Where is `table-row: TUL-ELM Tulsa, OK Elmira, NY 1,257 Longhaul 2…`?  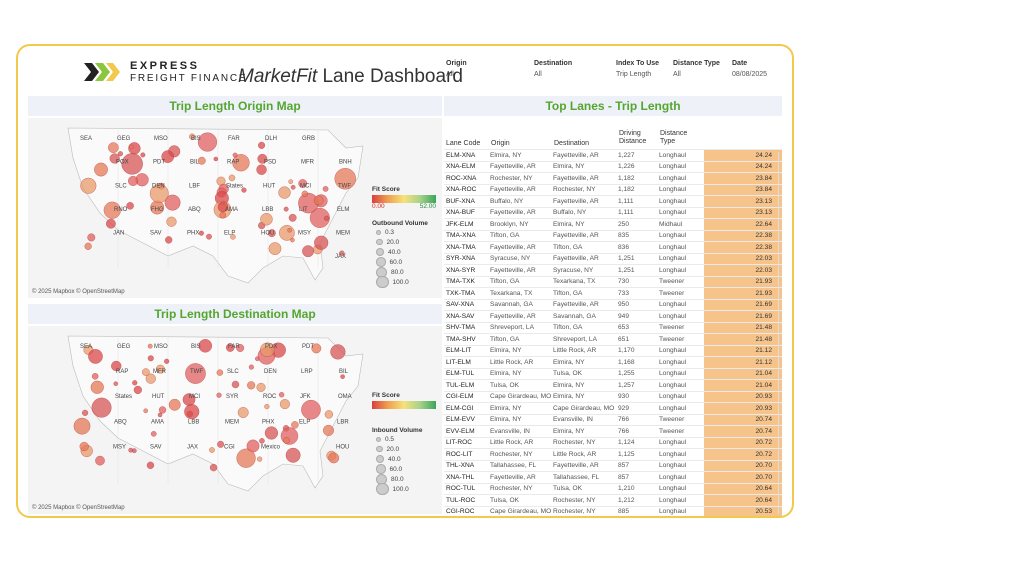
table-row: TUL-ELM Tulsa, OK Elmira, NY 1,257 Longhaul 2… is located at coordinates (613, 385).